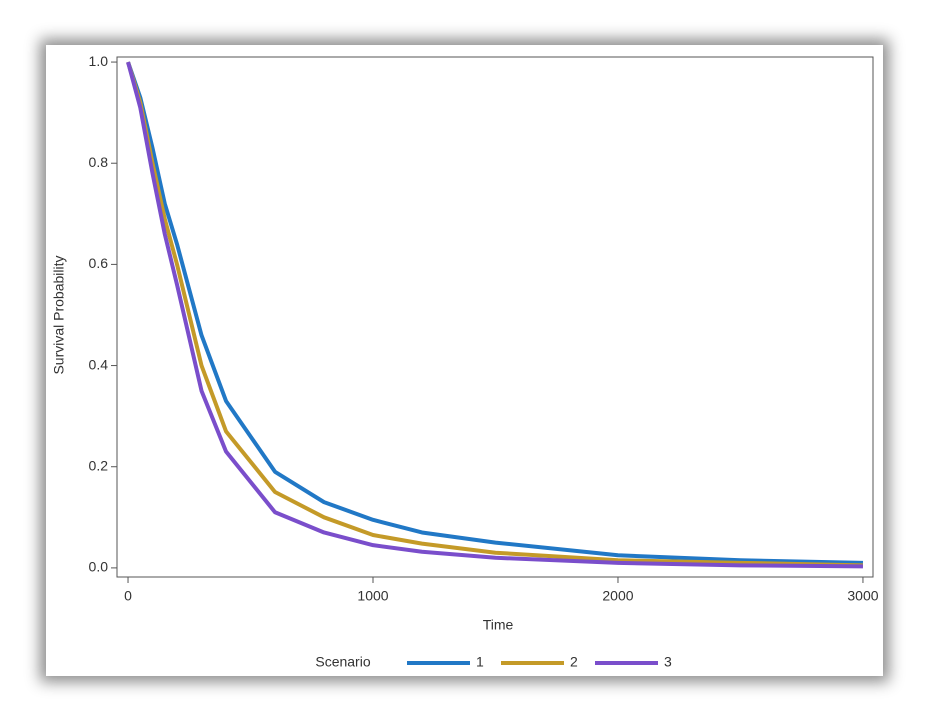 The height and width of the screenshot is (722, 929). Describe the element at coordinates (480, 662) in the screenshot. I see `legend-label: 1` at that location.